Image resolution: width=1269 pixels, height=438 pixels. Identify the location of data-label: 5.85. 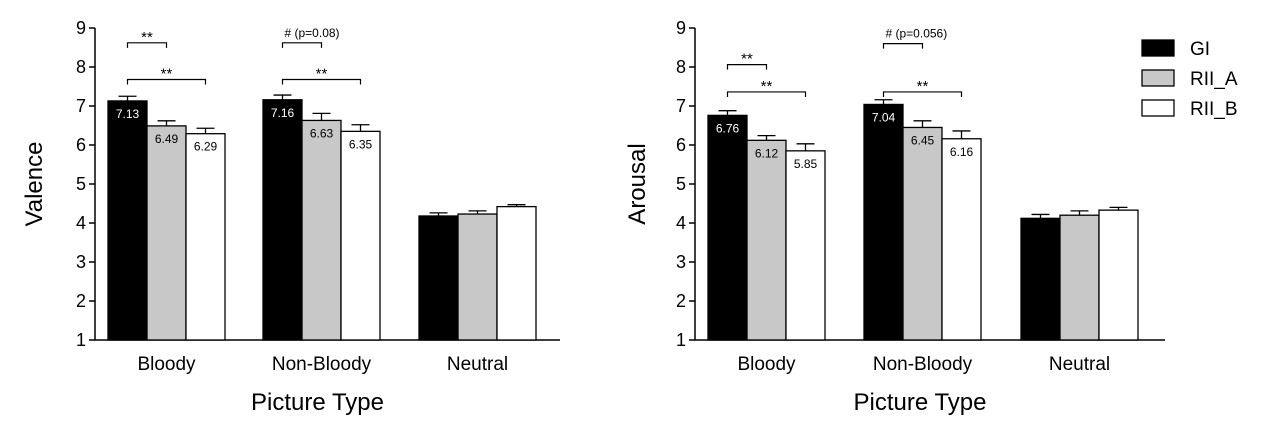
(806, 164).